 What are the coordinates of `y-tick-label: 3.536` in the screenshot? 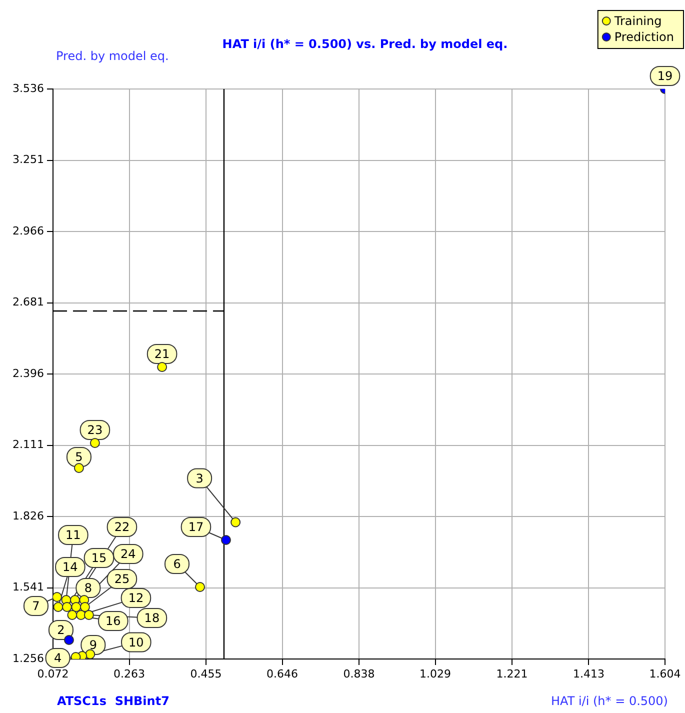 It's located at (28, 88).